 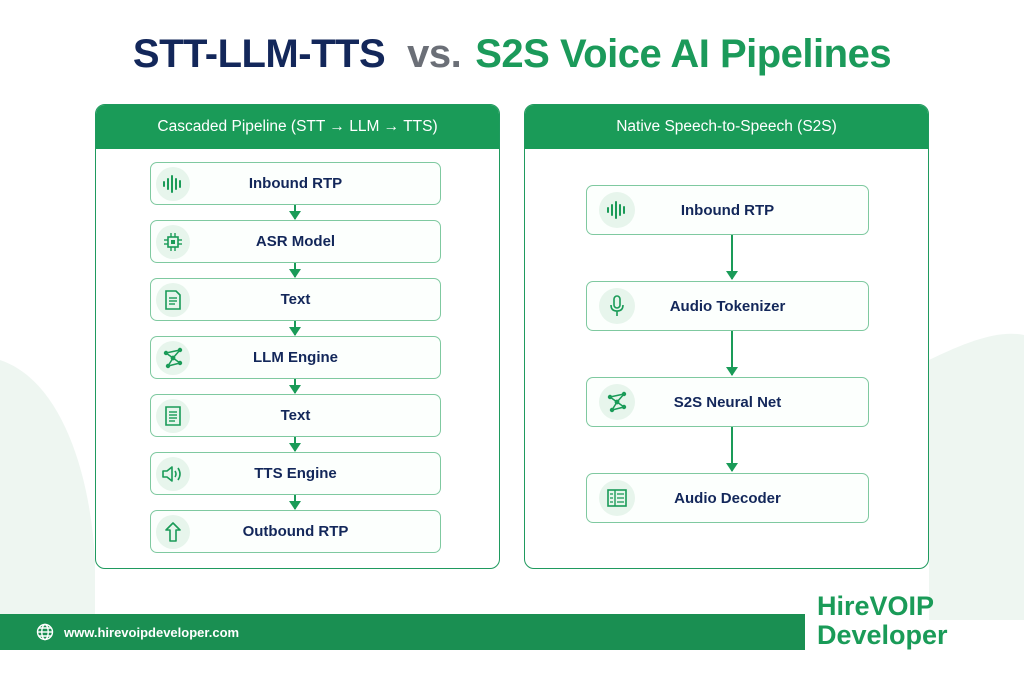 What do you see at coordinates (173, 473) in the screenshot?
I see `speaker-icon` at bounding box center [173, 473].